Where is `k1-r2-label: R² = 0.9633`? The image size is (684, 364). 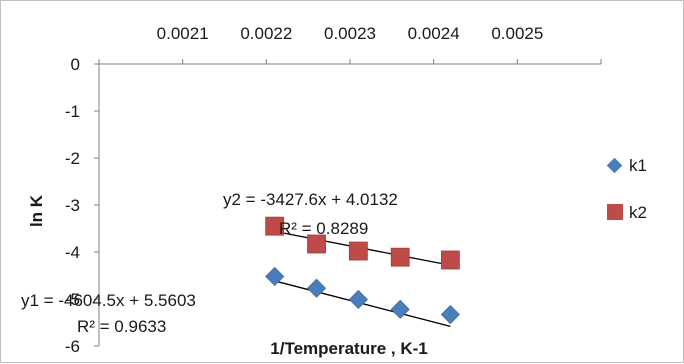
k1-r2-label: R² = 0.9633 is located at coordinates (121, 326).